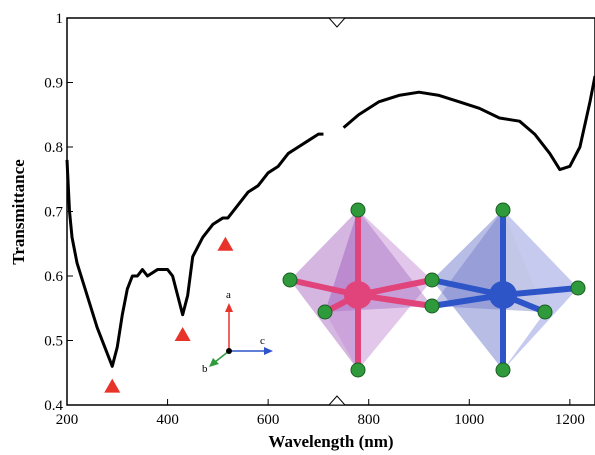  What do you see at coordinates (167, 420) in the screenshot?
I see `x-tick-label: 400` at bounding box center [167, 420].